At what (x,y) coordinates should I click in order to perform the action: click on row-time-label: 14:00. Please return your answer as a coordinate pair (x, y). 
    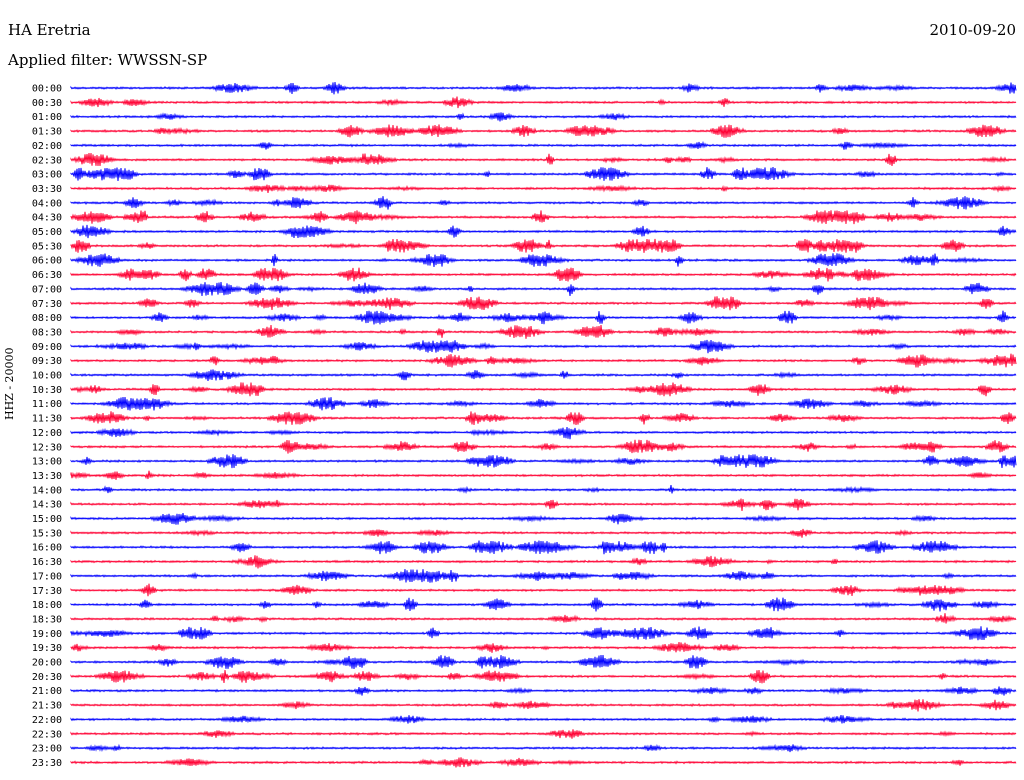
    Looking at the image, I should click on (47, 490).